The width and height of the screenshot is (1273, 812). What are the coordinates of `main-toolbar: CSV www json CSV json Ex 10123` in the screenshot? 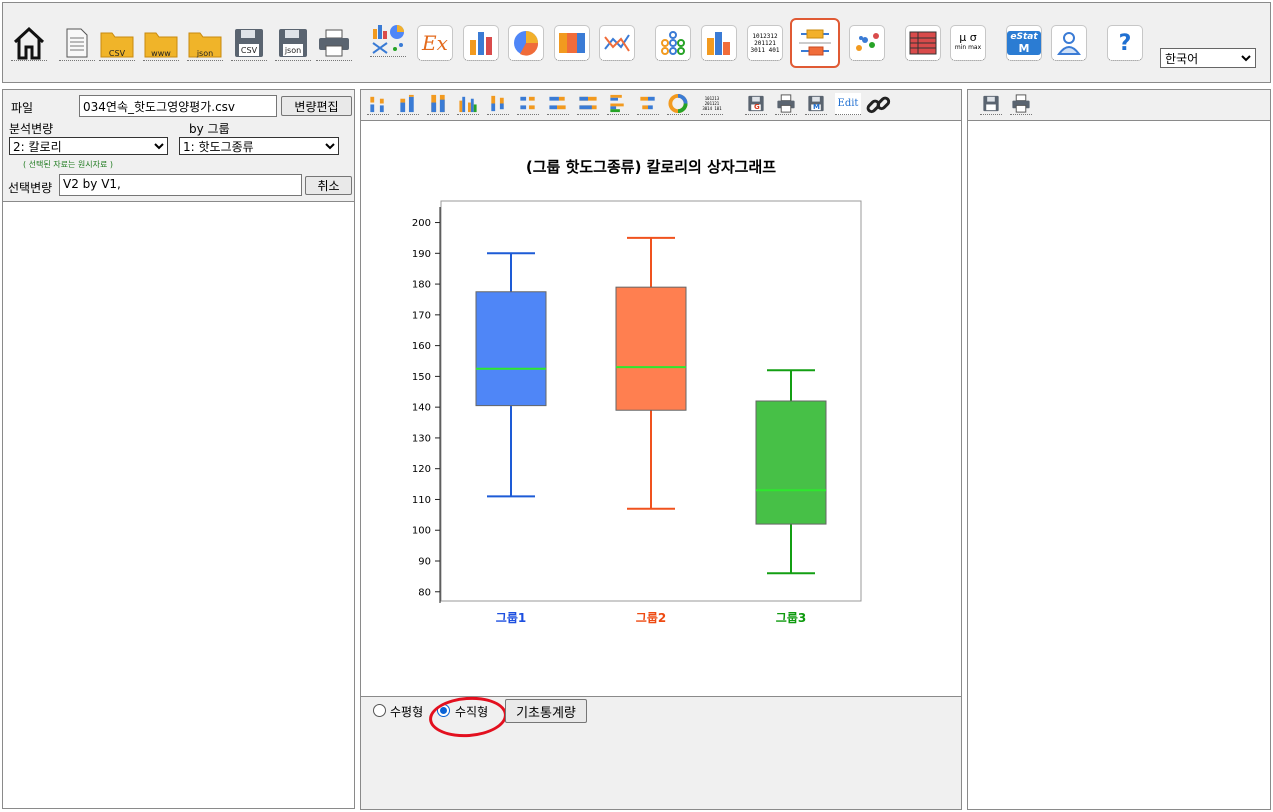 It's located at (636, 42).